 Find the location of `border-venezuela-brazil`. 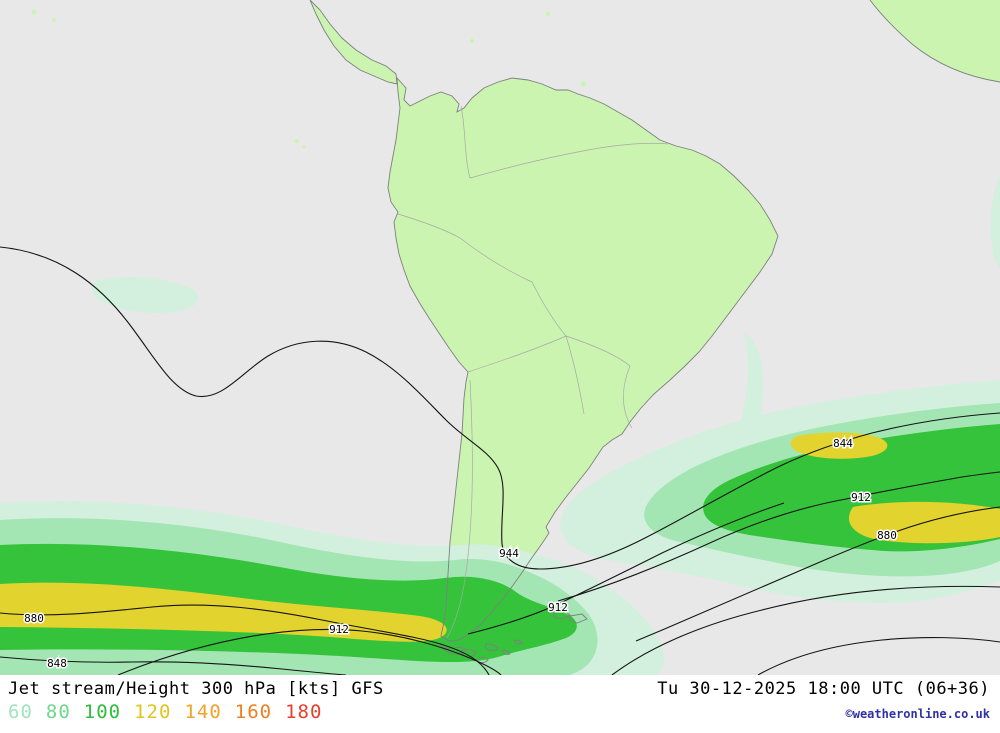

border-venezuela-brazil is located at coordinates (569, 160).